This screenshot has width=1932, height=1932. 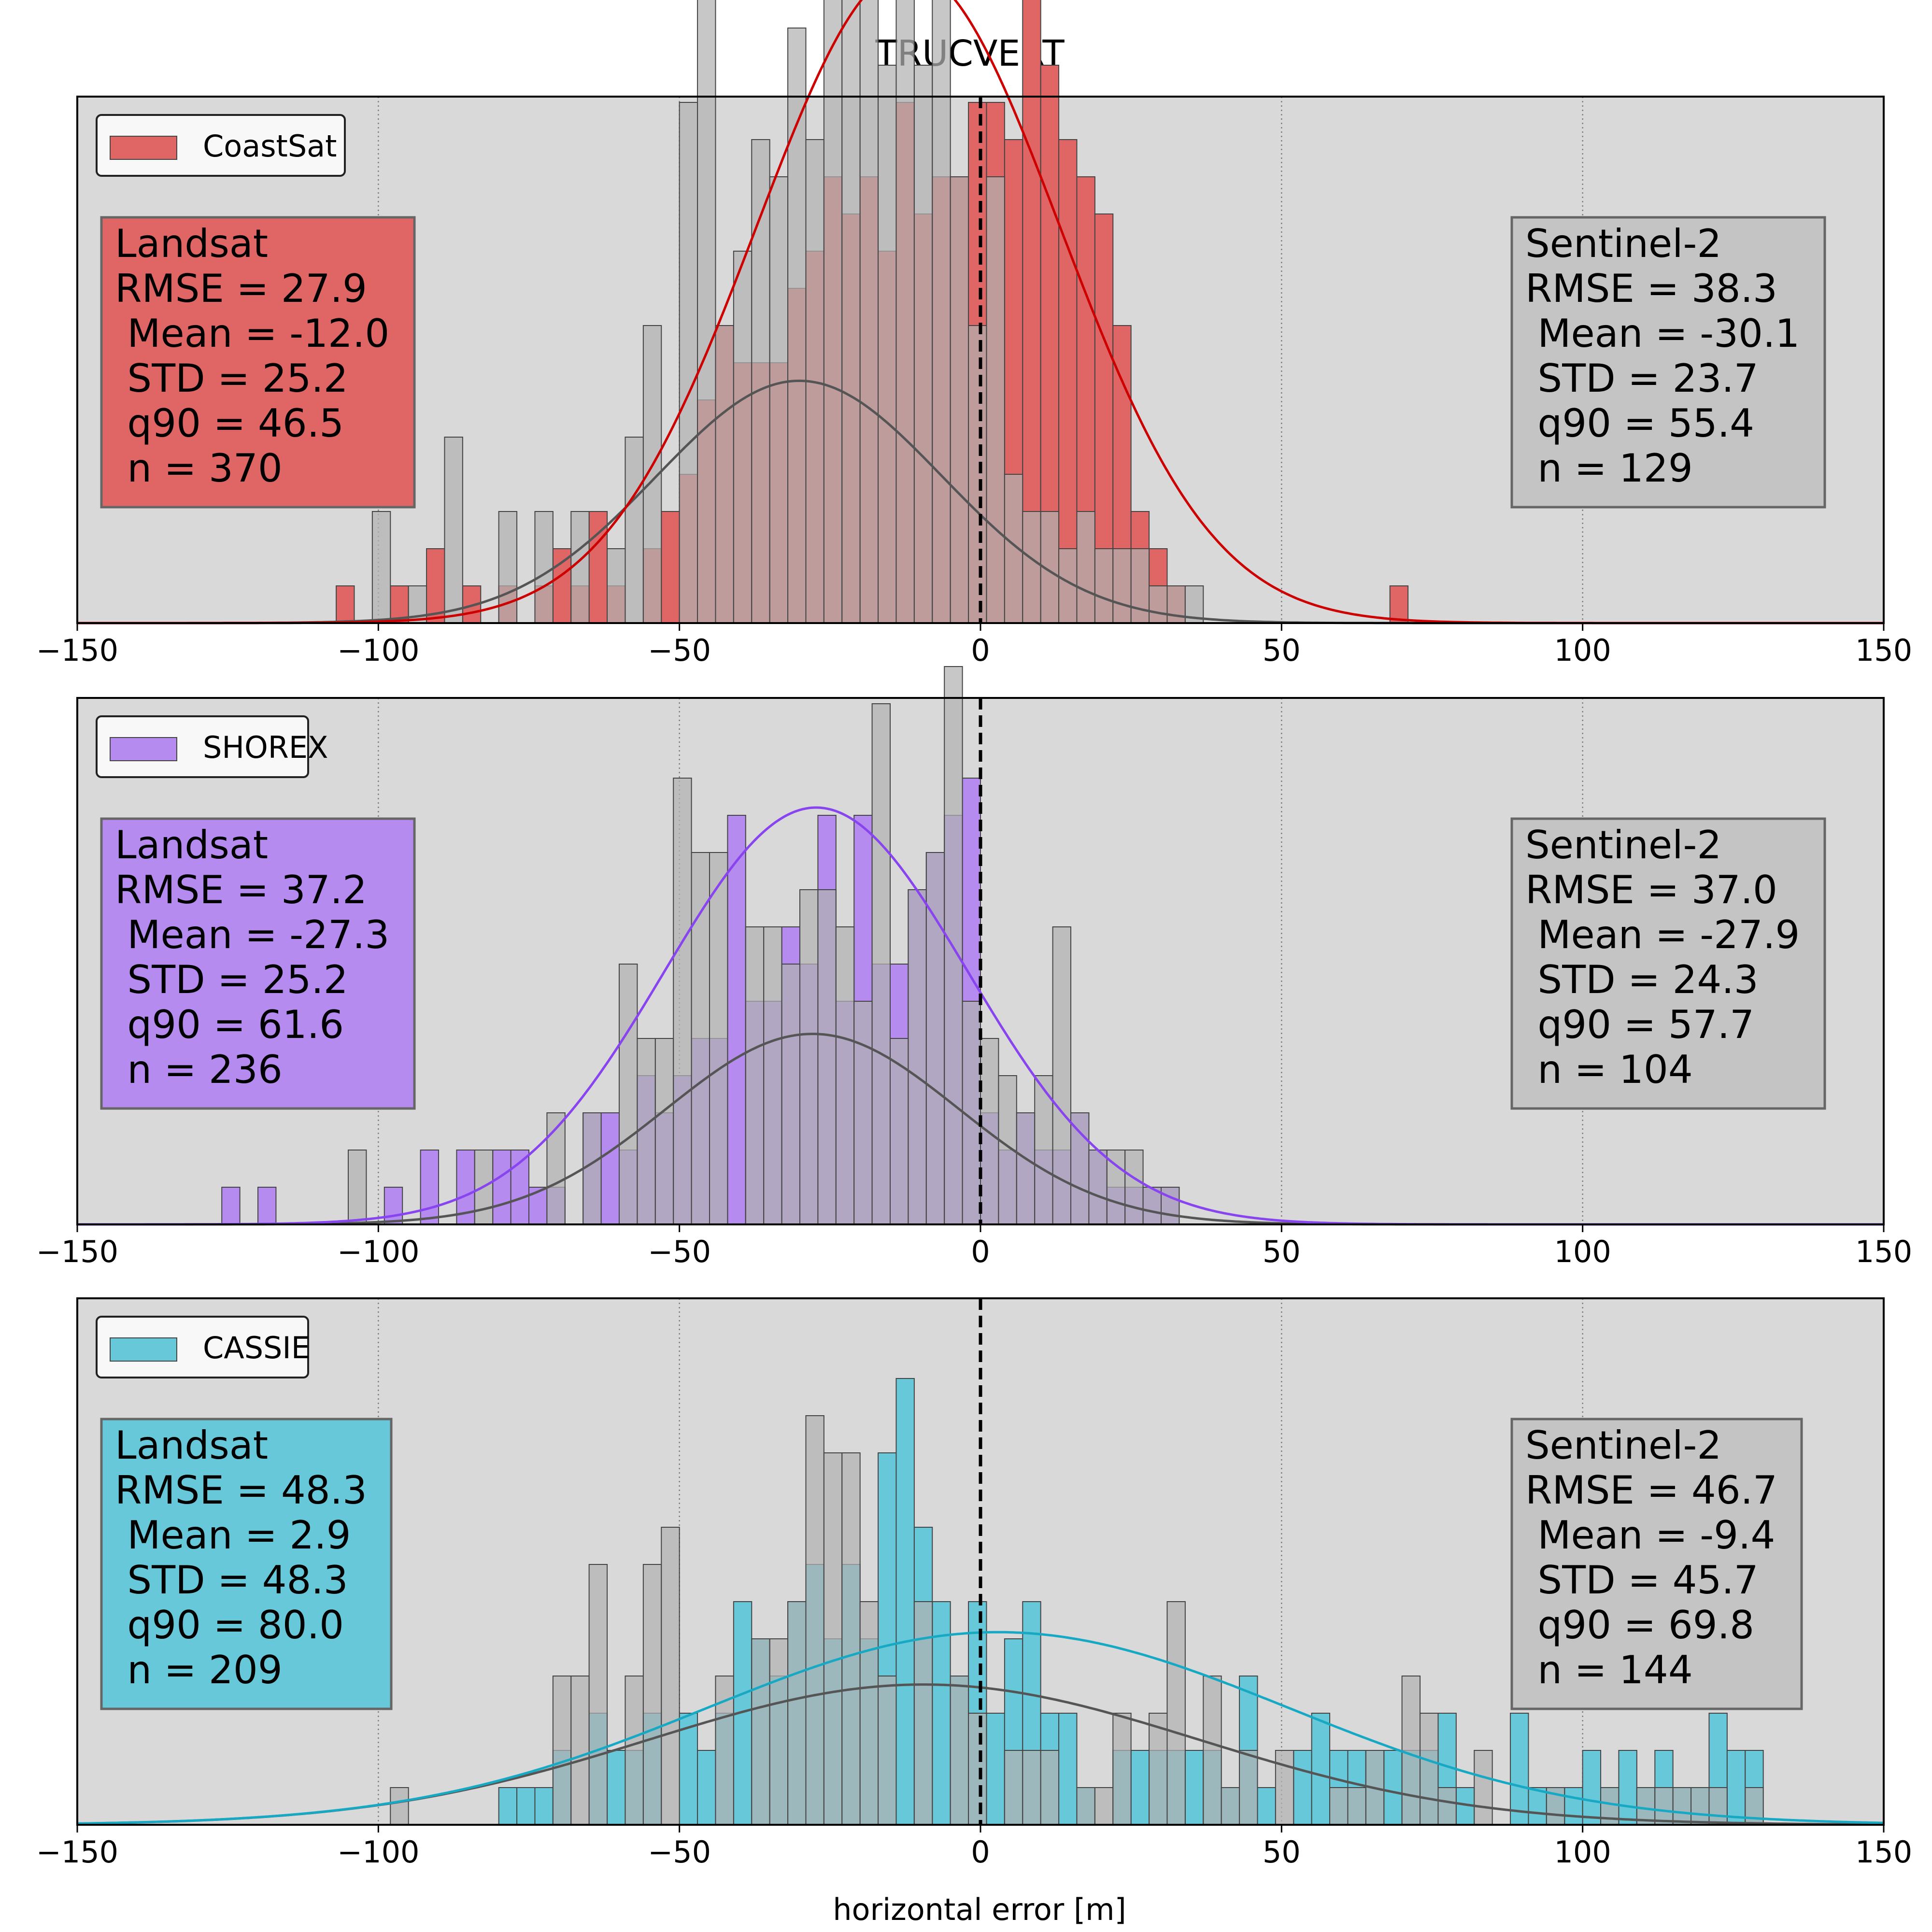 What do you see at coordinates (77, 1852) in the screenshot?
I see `x-tick-label: −150` at bounding box center [77, 1852].